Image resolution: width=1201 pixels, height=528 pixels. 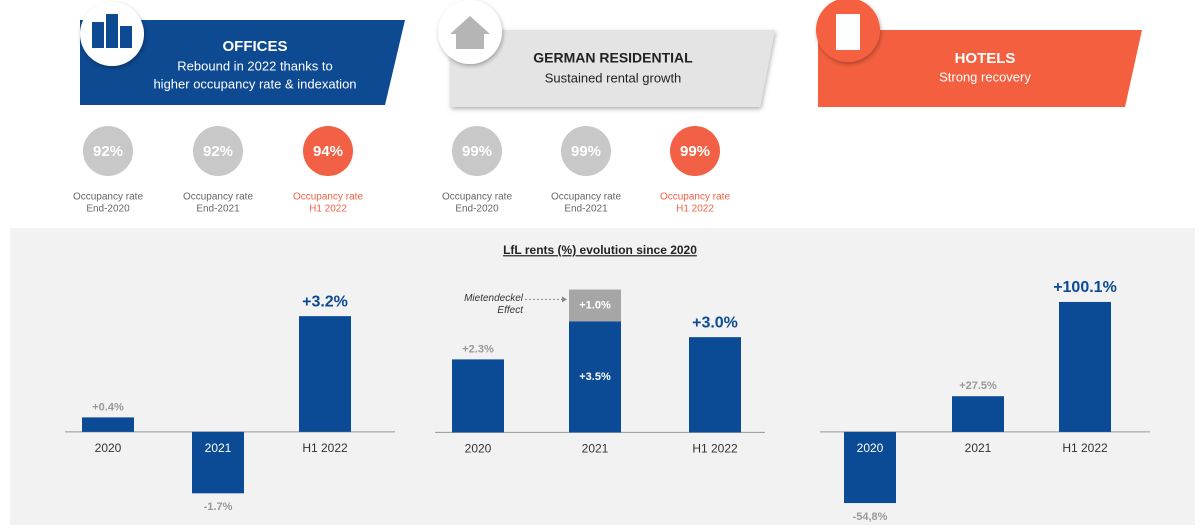 I want to click on sector-title: HOTELS, so click(x=985, y=58).